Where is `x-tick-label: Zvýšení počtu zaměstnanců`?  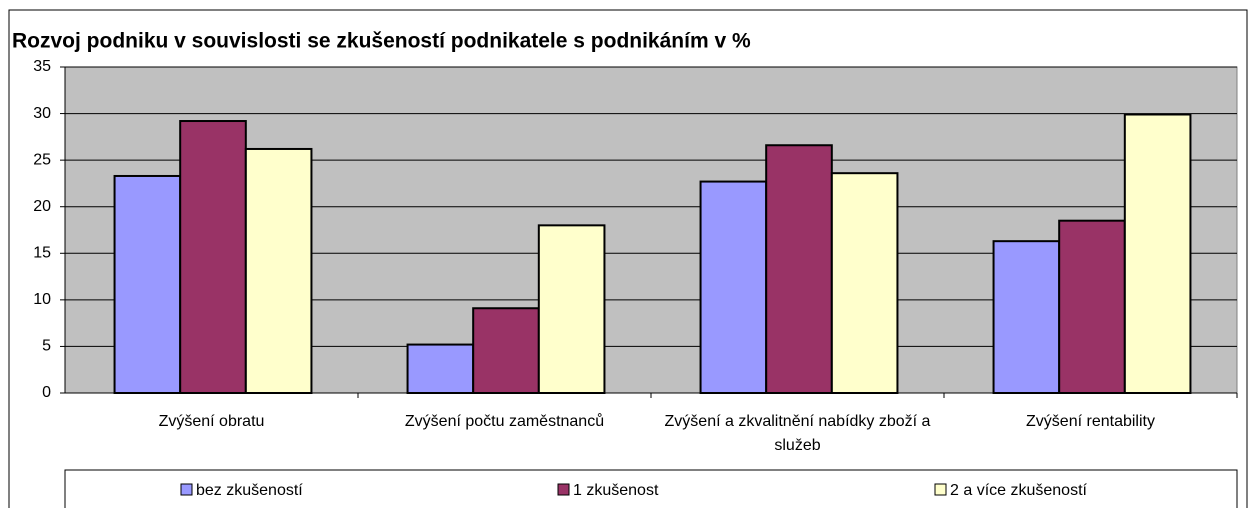
x-tick-label: Zvýšení počtu zaměstnanců is located at coordinates (504, 421).